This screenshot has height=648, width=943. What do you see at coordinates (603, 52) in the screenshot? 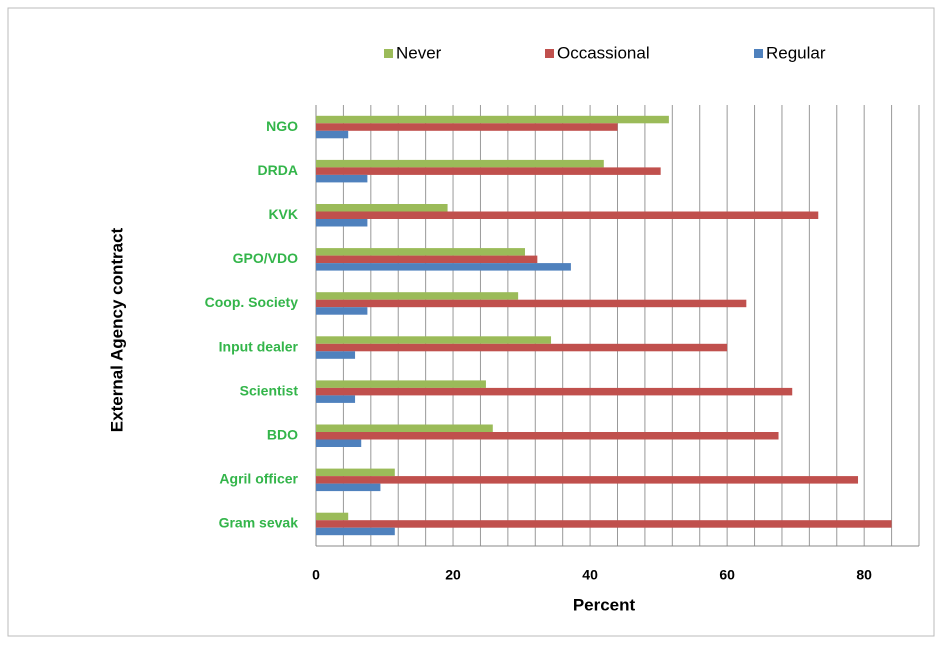
I see `legend-label: Occassional` at bounding box center [603, 52].